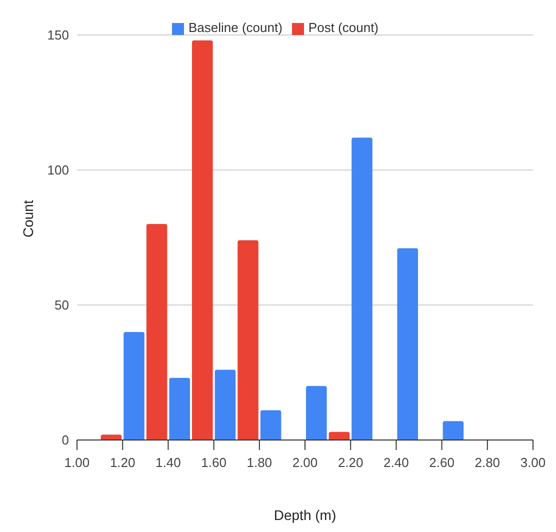 Image resolution: width=556 pixels, height=532 pixels. I want to click on x-tick-label: 2.40, so click(396, 462).